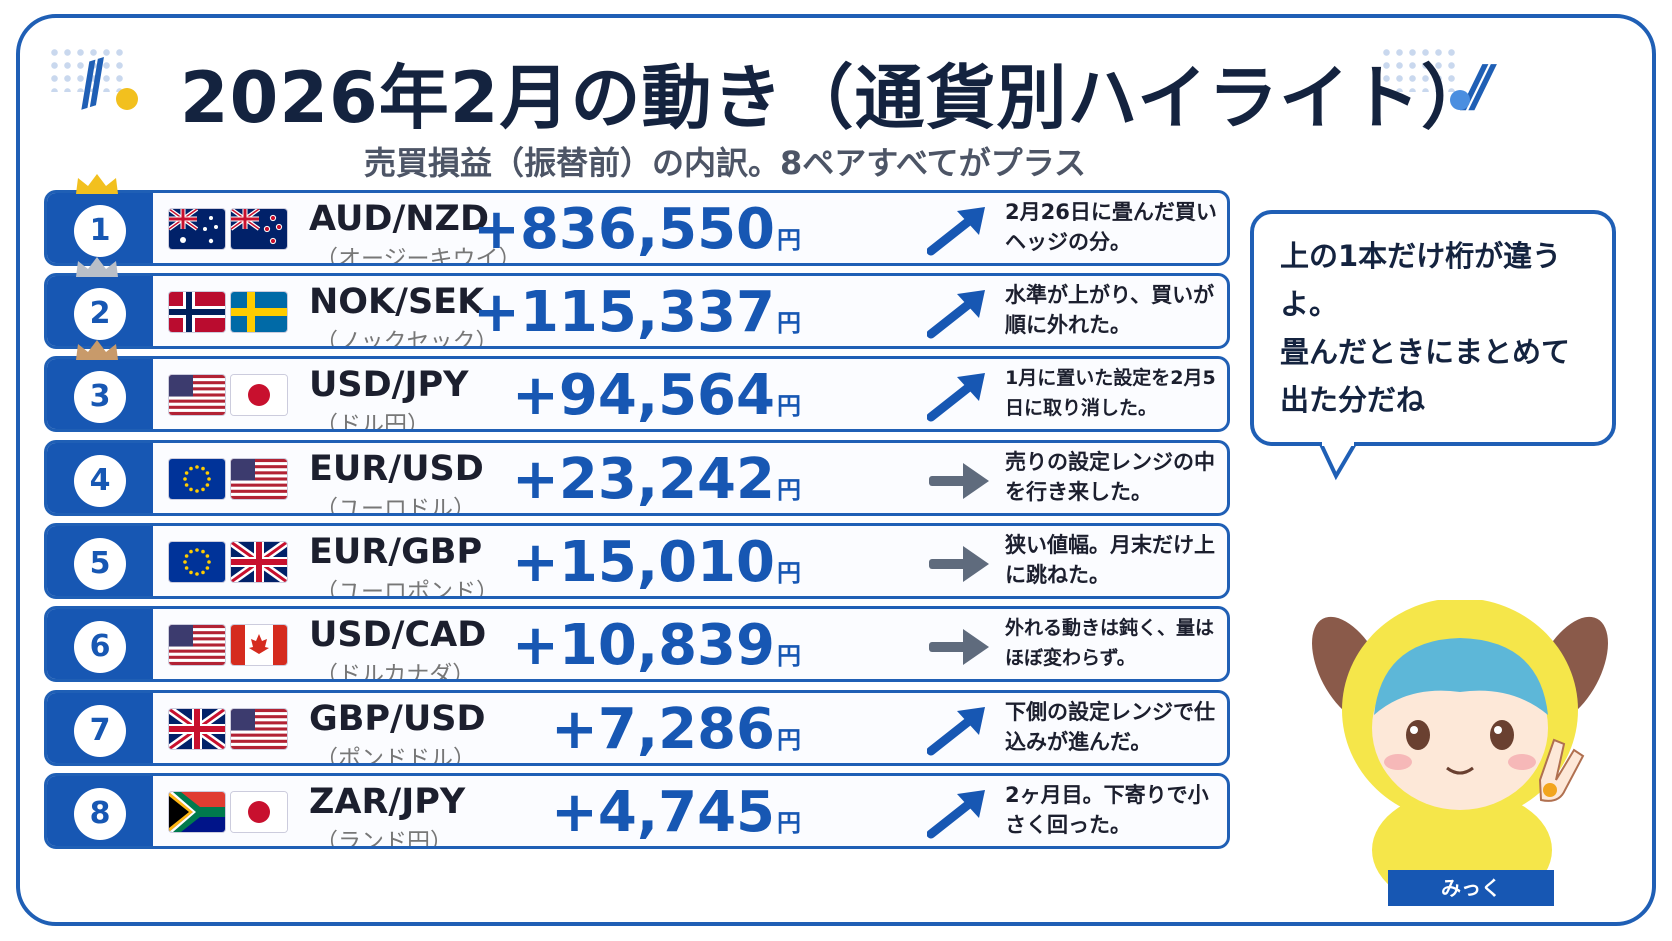 Image resolution: width=1672 pixels, height=941 pixels. What do you see at coordinates (643, 645) in the screenshot?
I see `profit-value: +10,839` at bounding box center [643, 645].